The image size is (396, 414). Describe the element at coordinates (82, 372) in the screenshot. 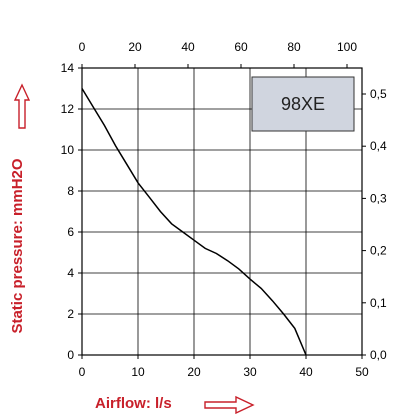

I see `x-tick-label: 0` at that location.